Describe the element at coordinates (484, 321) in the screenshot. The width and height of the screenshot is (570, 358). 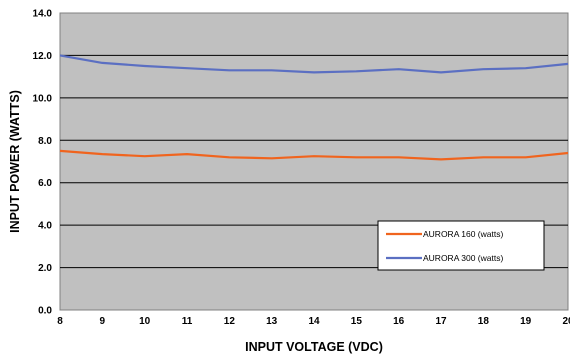
I see `x-tick-label: 18` at that location.